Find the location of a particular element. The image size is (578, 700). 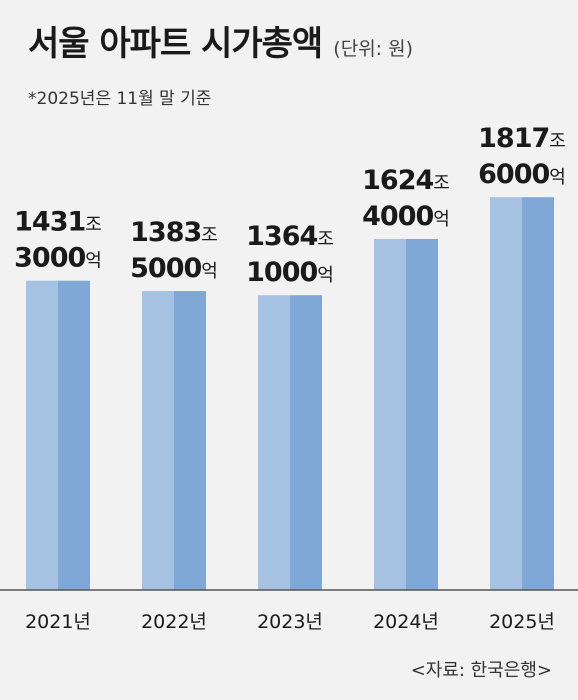

data-label-0-0: 1431조 is located at coordinates (58, 222).